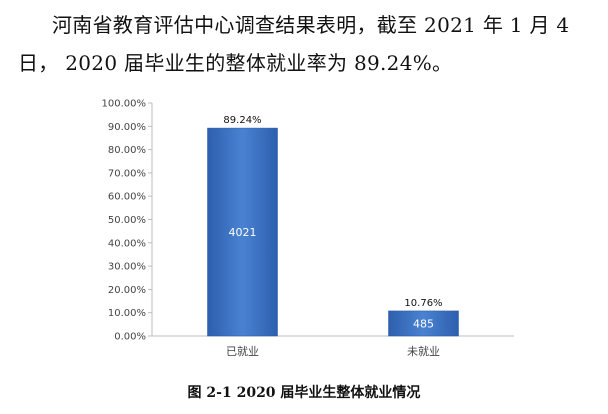  What do you see at coordinates (124, 104) in the screenshot?
I see `y-tick-label: 100.00%` at bounding box center [124, 104].